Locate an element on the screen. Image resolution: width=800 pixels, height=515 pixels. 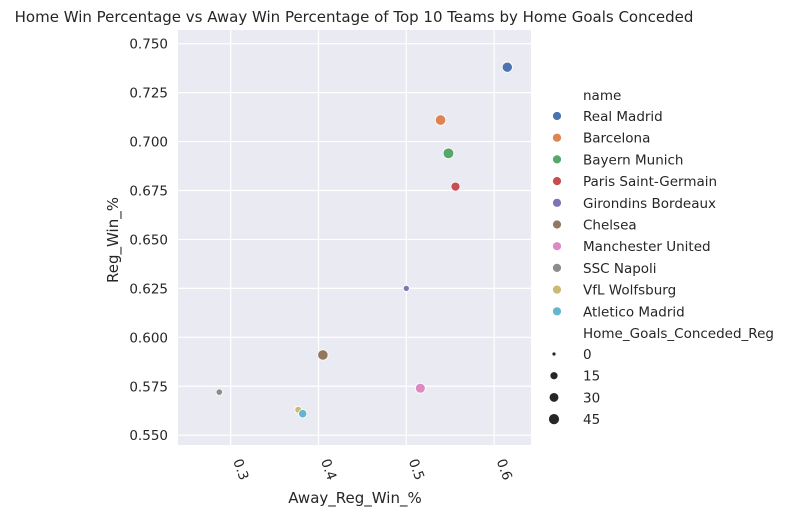
y-tick-label: 0.575 is located at coordinates (148, 387).